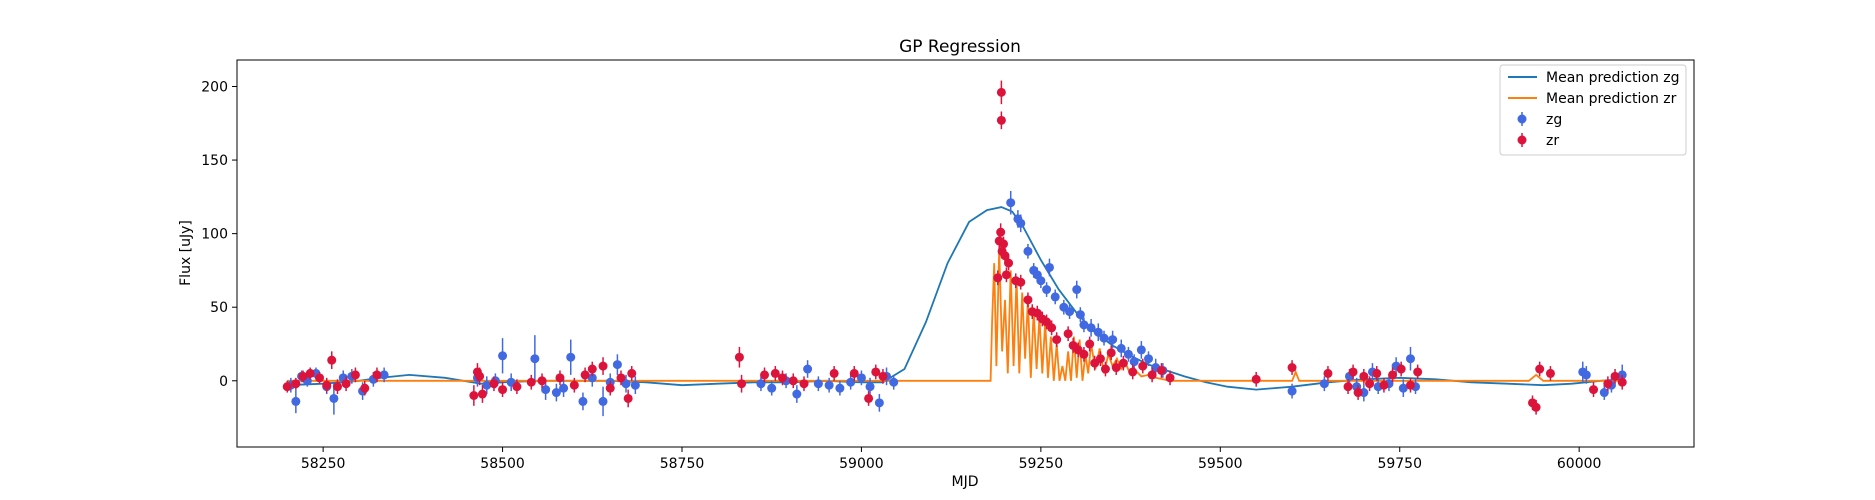 This screenshot has width=1875, height=500. I want to click on chart-title: GP Regression, so click(960, 47).